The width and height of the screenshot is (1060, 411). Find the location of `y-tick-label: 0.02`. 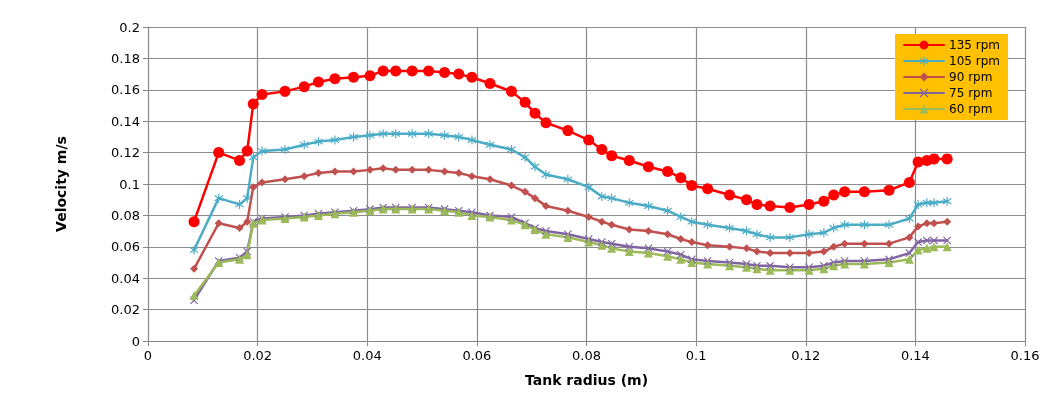

y-tick-label: 0.02 is located at coordinates (125, 310).